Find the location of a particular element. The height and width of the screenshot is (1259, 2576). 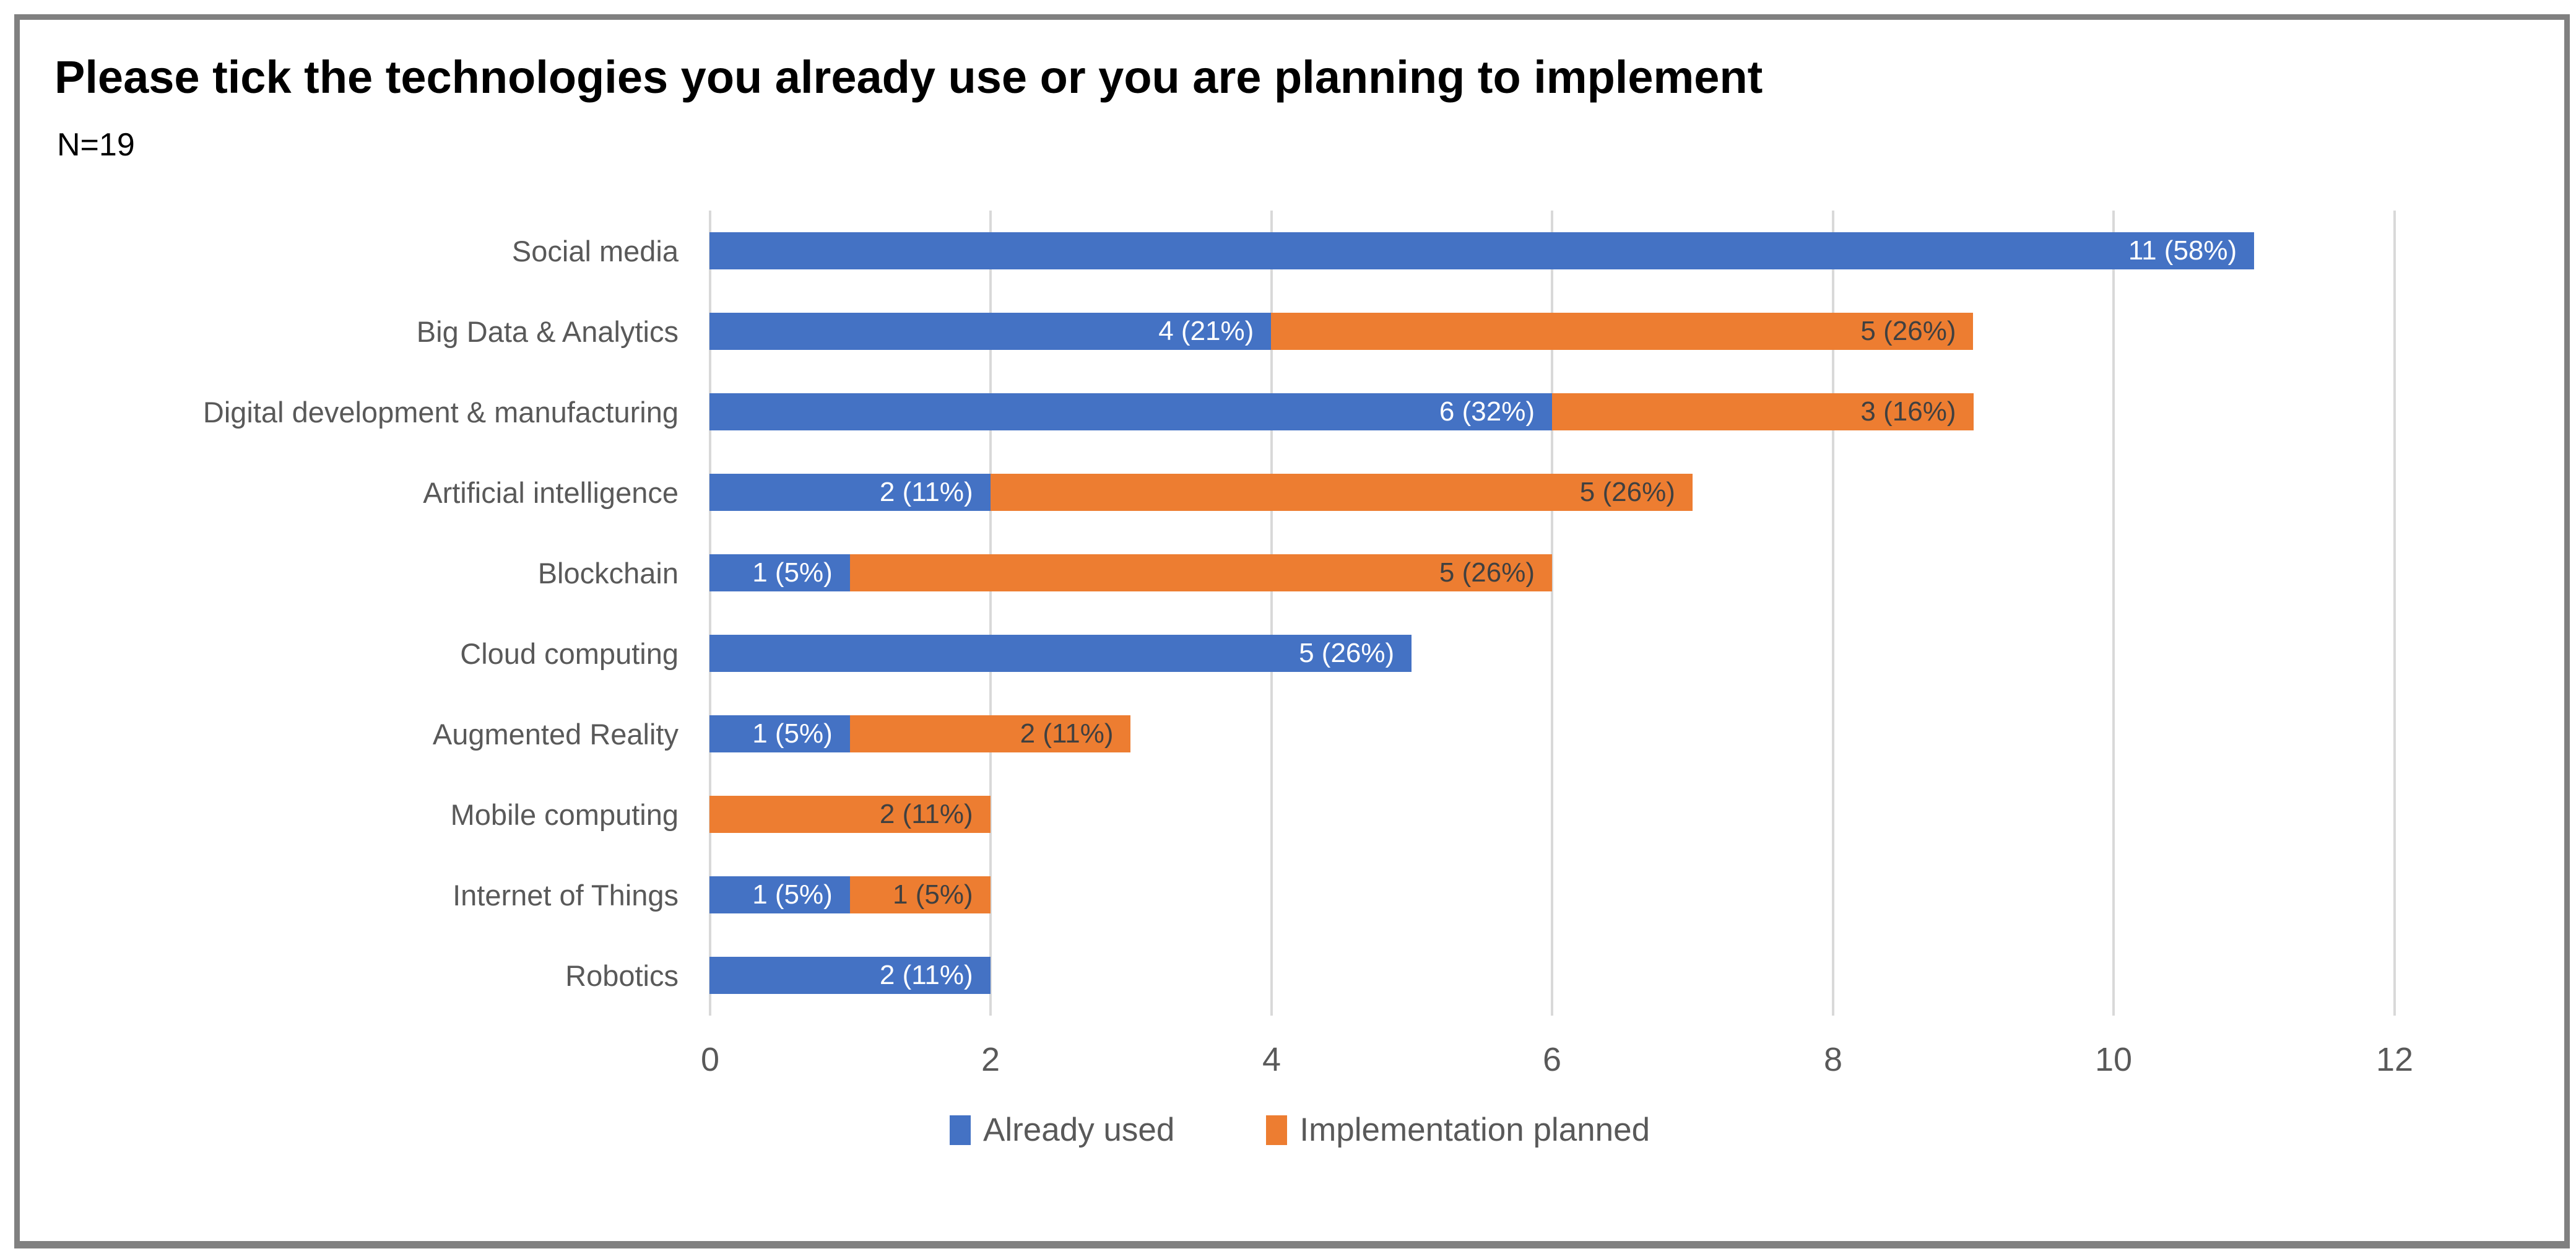

bar-row: 6 (32%) 3 (16%) is located at coordinates (1552, 412).